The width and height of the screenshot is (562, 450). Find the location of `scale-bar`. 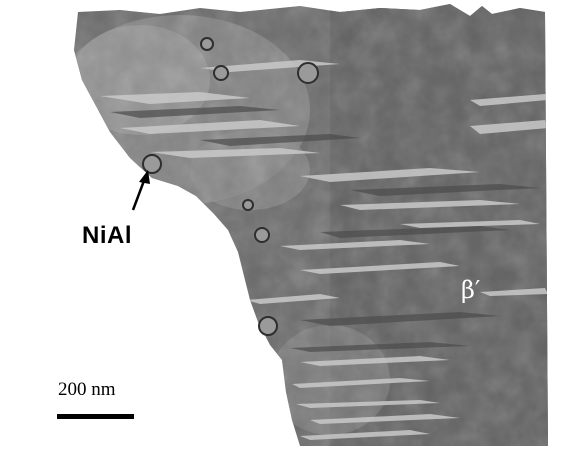

scale-bar is located at coordinates (95, 416).